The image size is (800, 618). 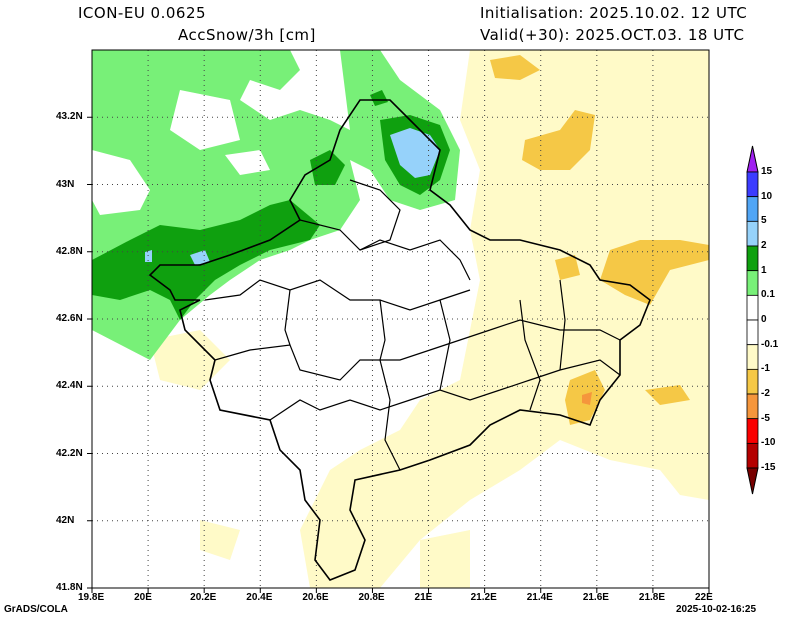 I want to click on colorbar-label: -15, so click(x=768, y=468).